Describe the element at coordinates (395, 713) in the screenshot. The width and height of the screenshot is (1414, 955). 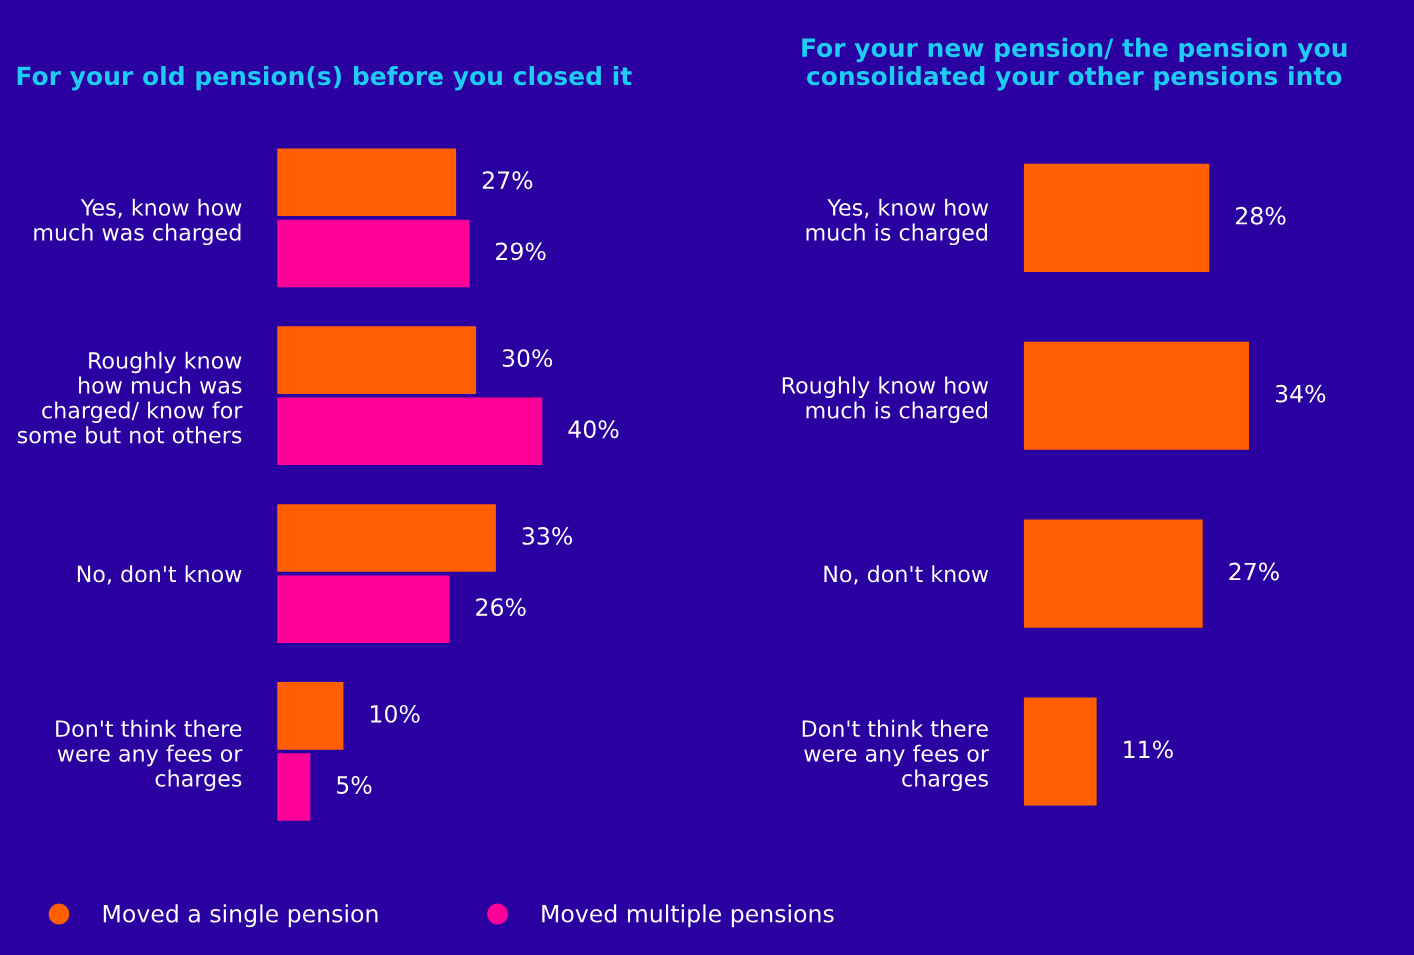
I see `data-label: 10%` at that location.